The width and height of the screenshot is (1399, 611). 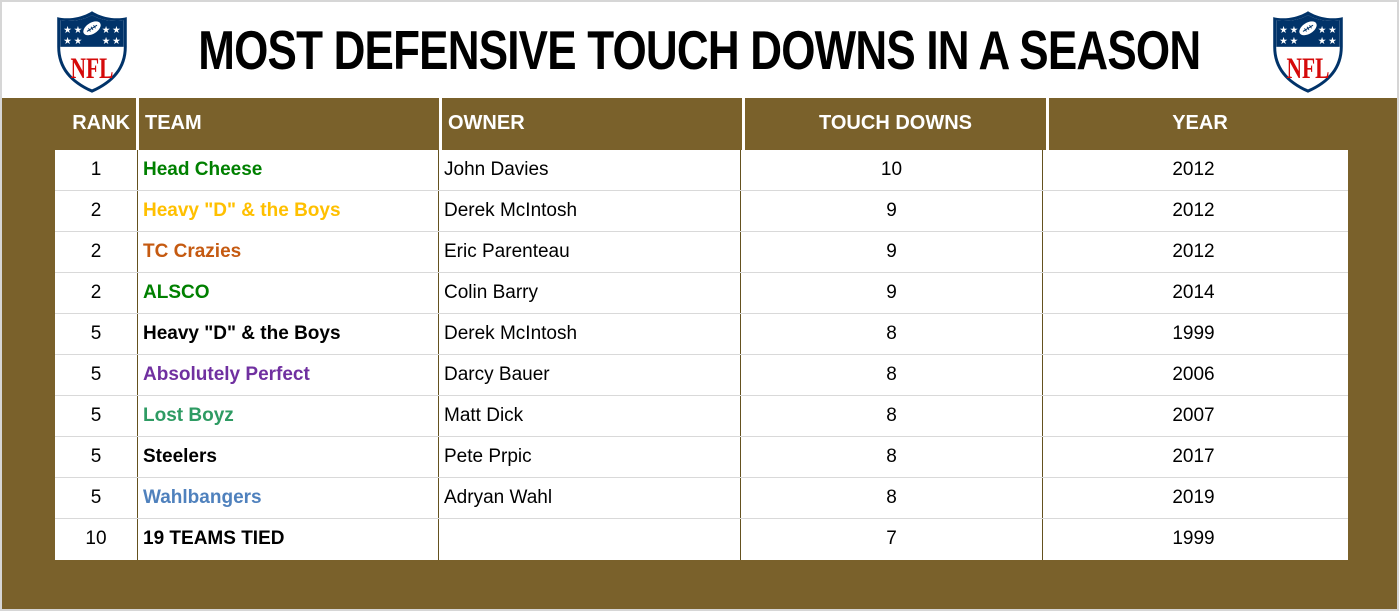 I want to click on year-cell: 2006, so click(x=1193, y=375).